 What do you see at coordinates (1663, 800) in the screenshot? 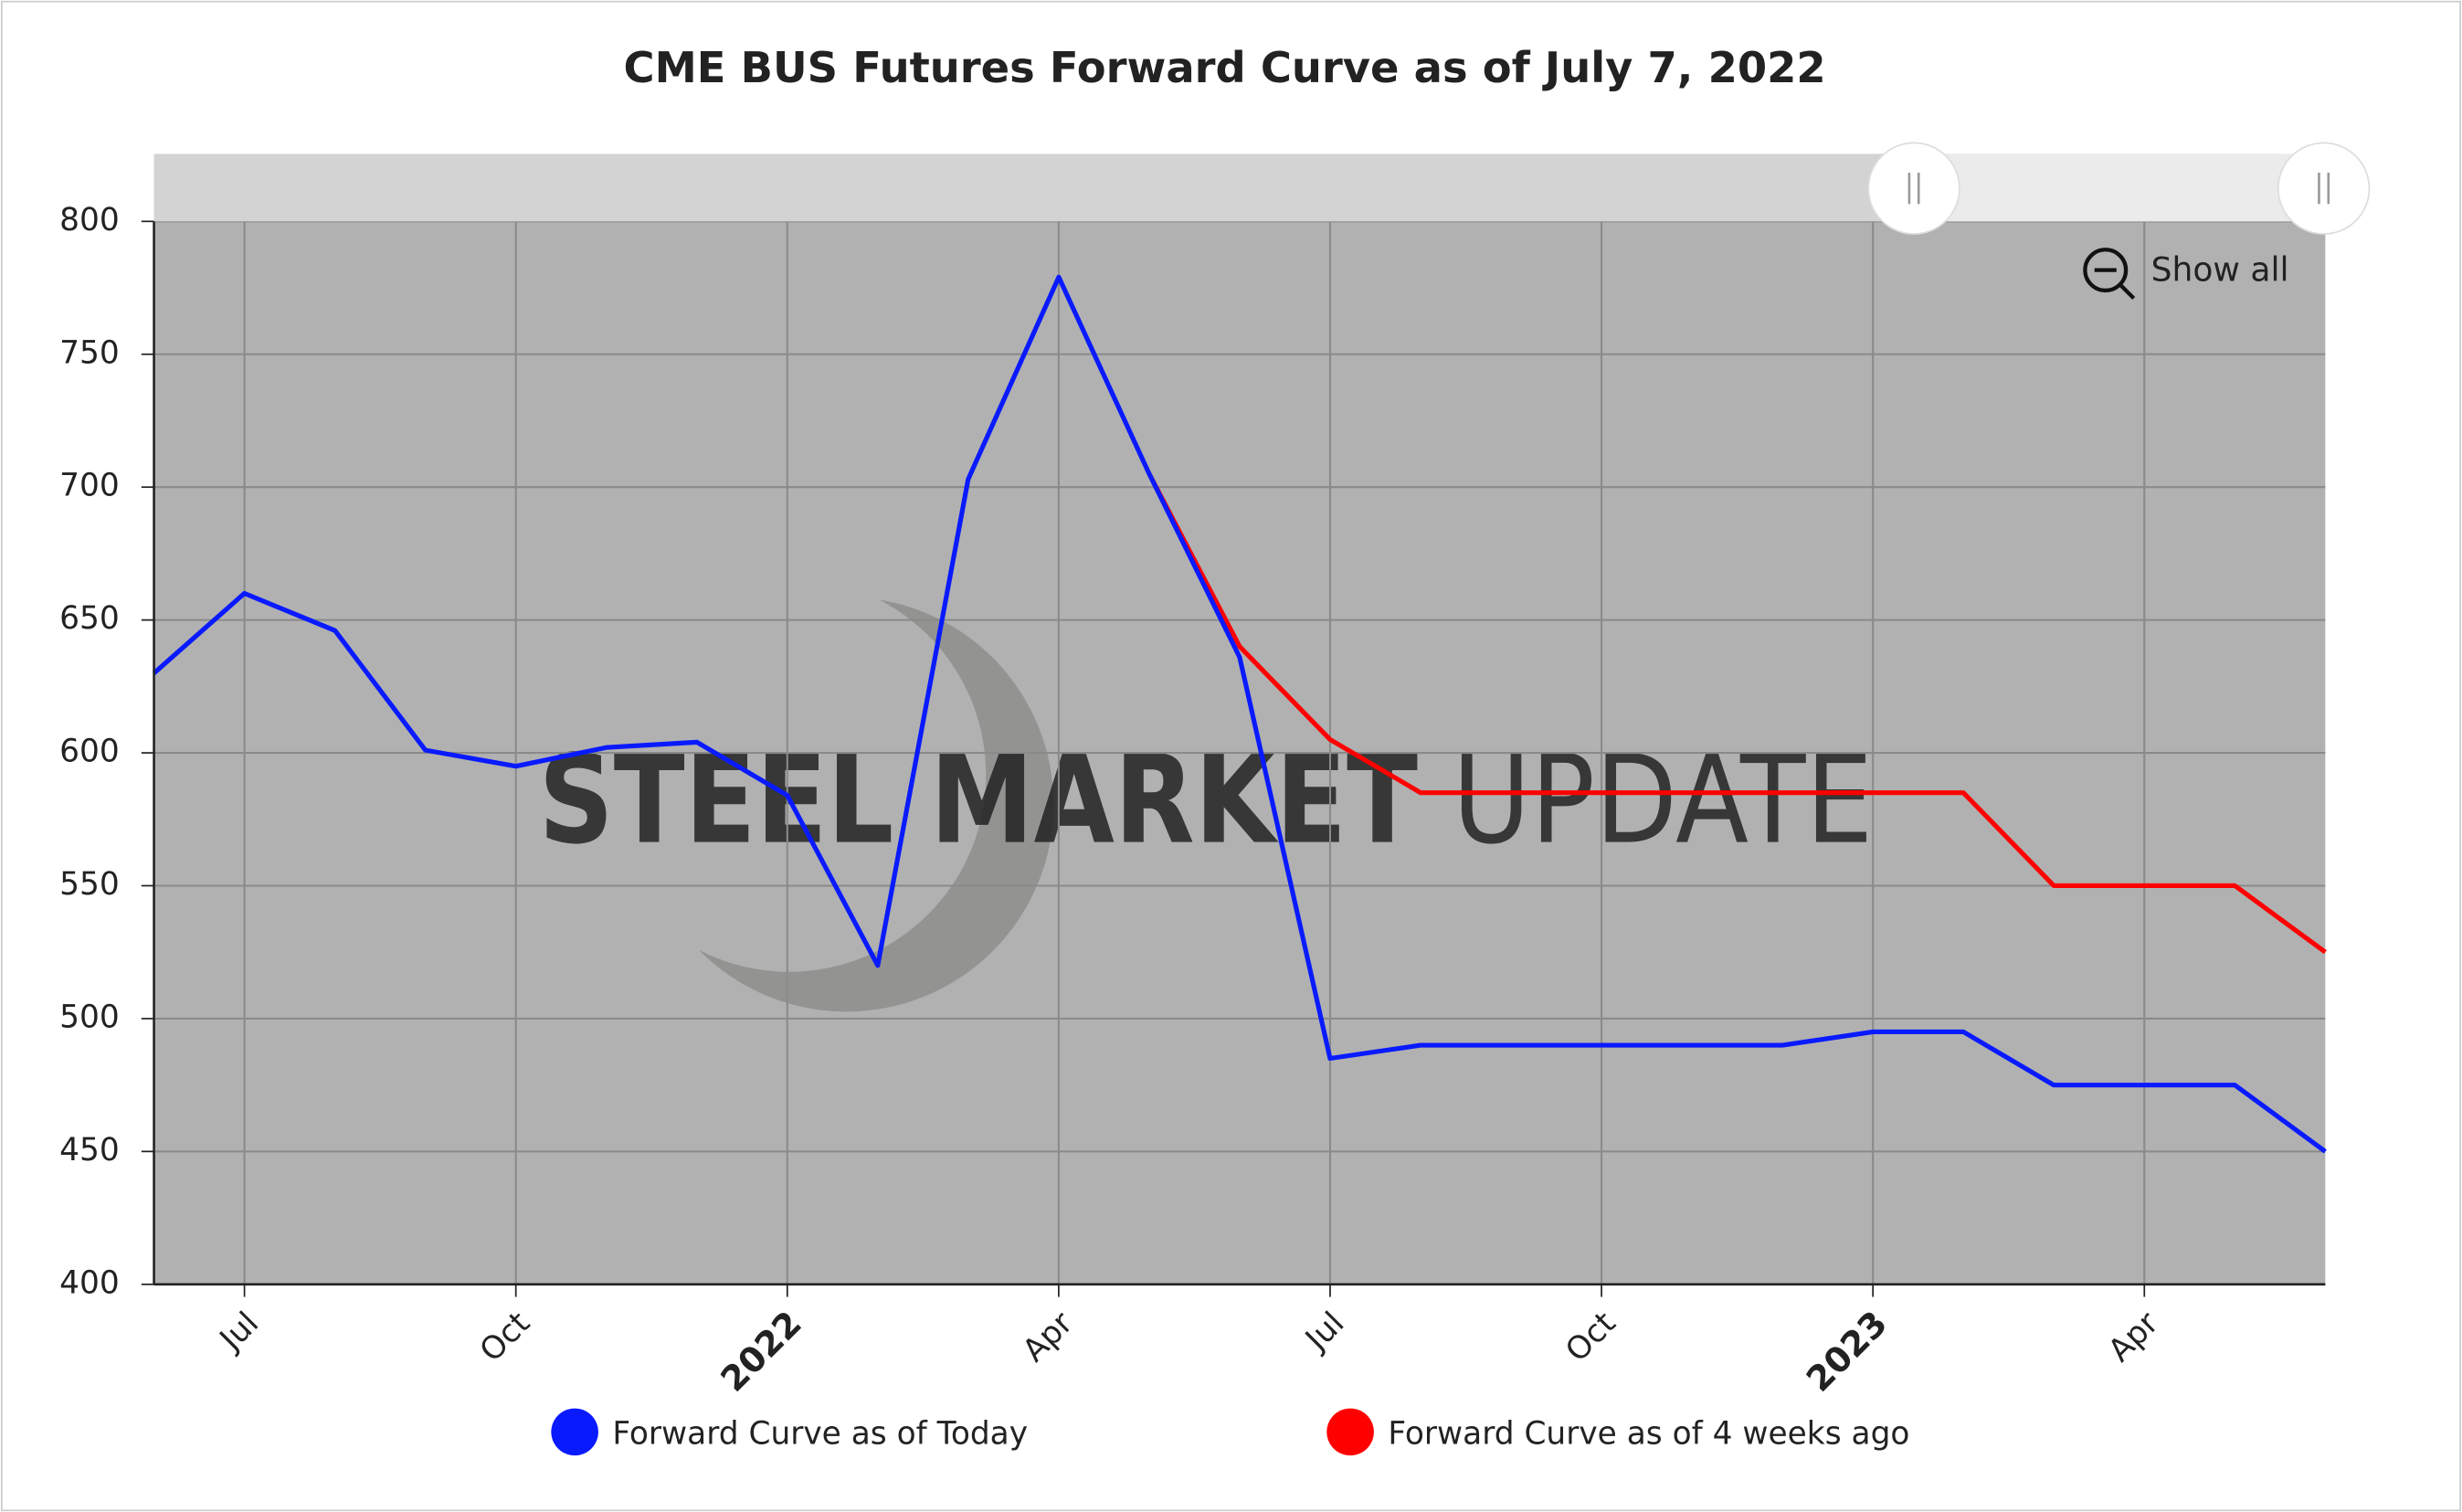
I see `watermark-text: UPDATE` at bounding box center [1663, 800].